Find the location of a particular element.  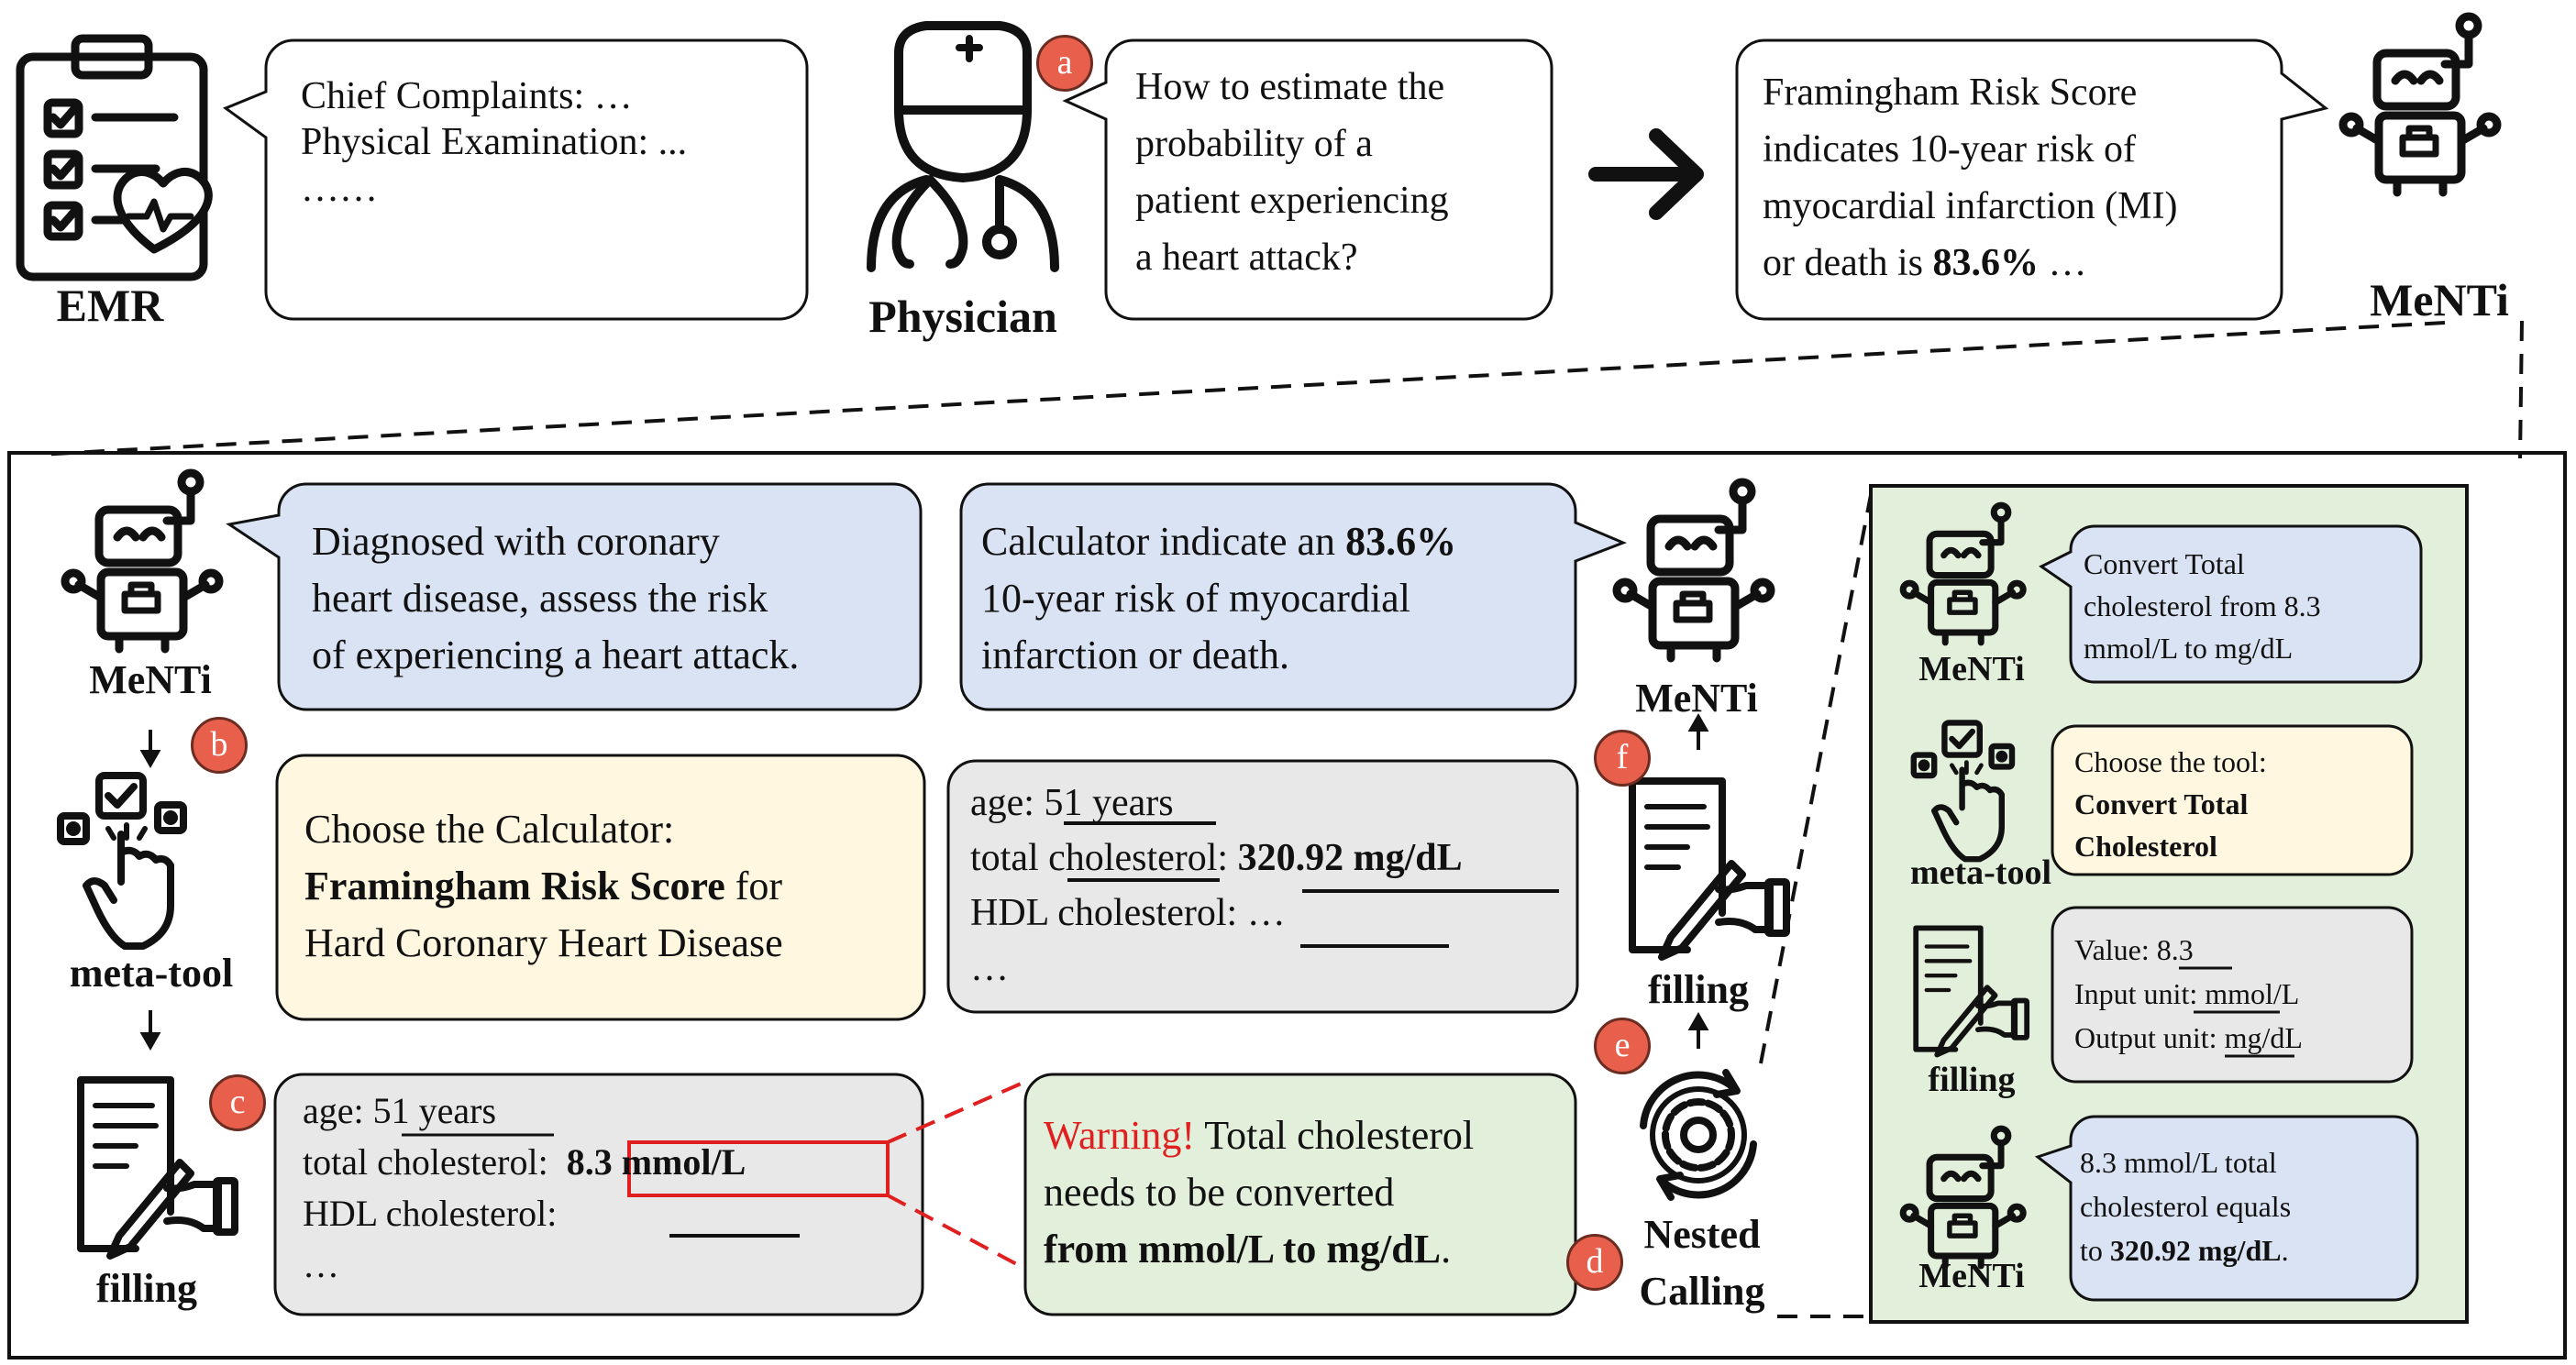

tool-name: Convert Total is located at coordinates (2161, 803).